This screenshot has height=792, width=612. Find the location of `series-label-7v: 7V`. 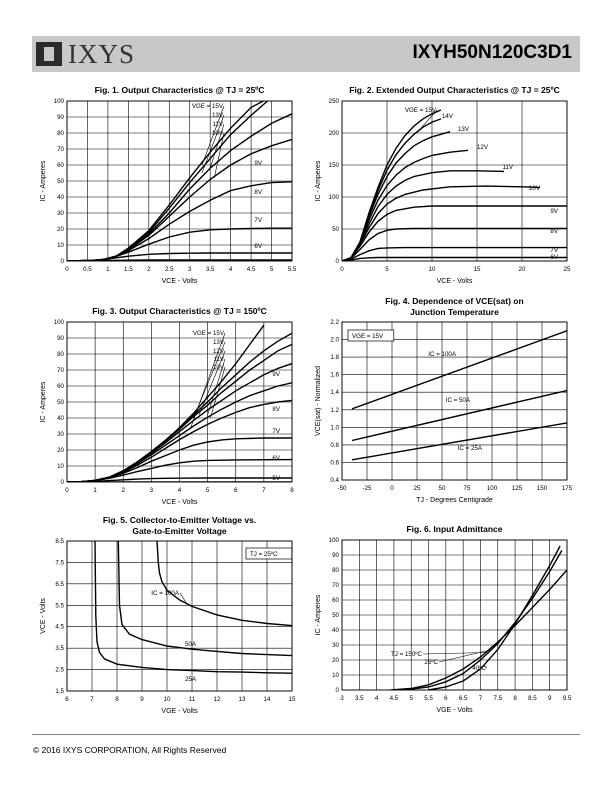

series-label-7v: 7V is located at coordinates (276, 431).